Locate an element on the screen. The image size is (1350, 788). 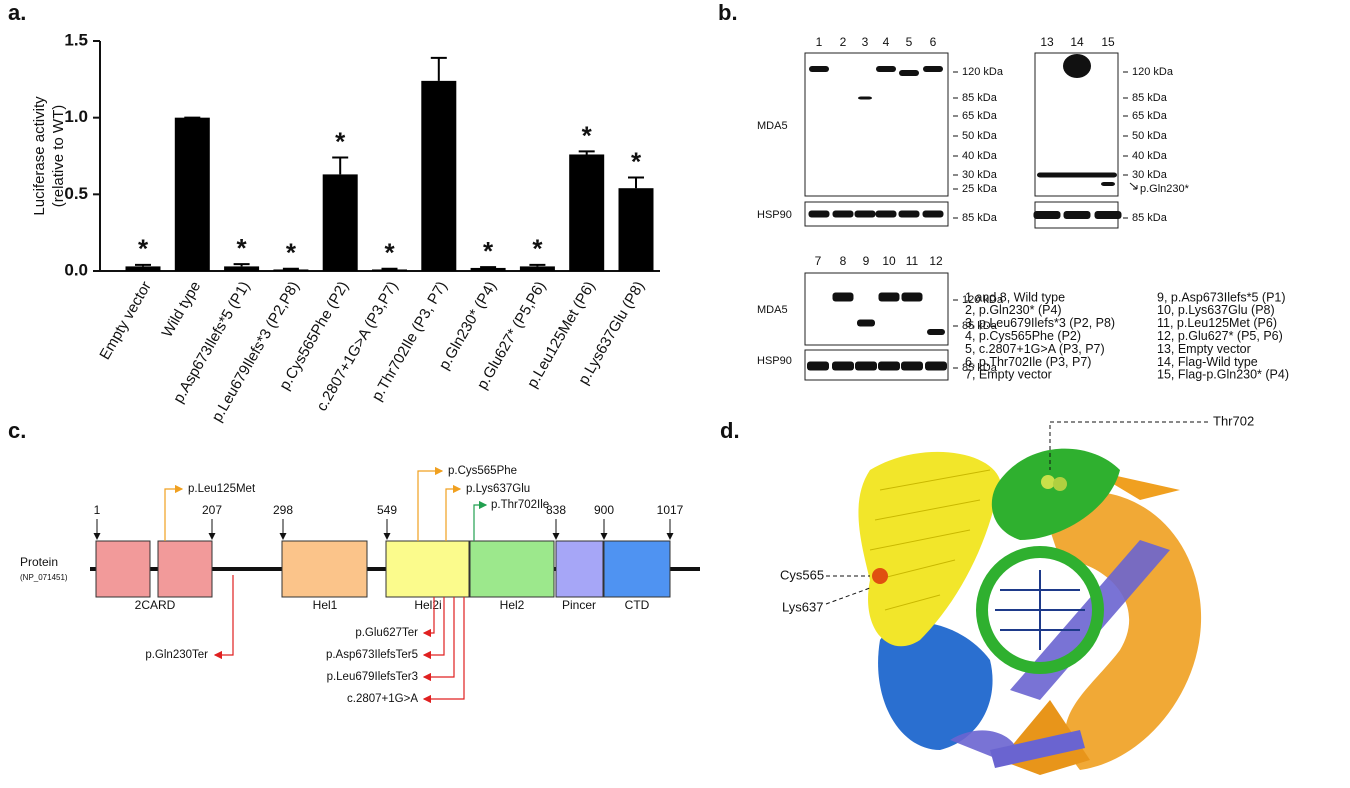
y-tick-label: 0.5 is located at coordinates (76, 193).